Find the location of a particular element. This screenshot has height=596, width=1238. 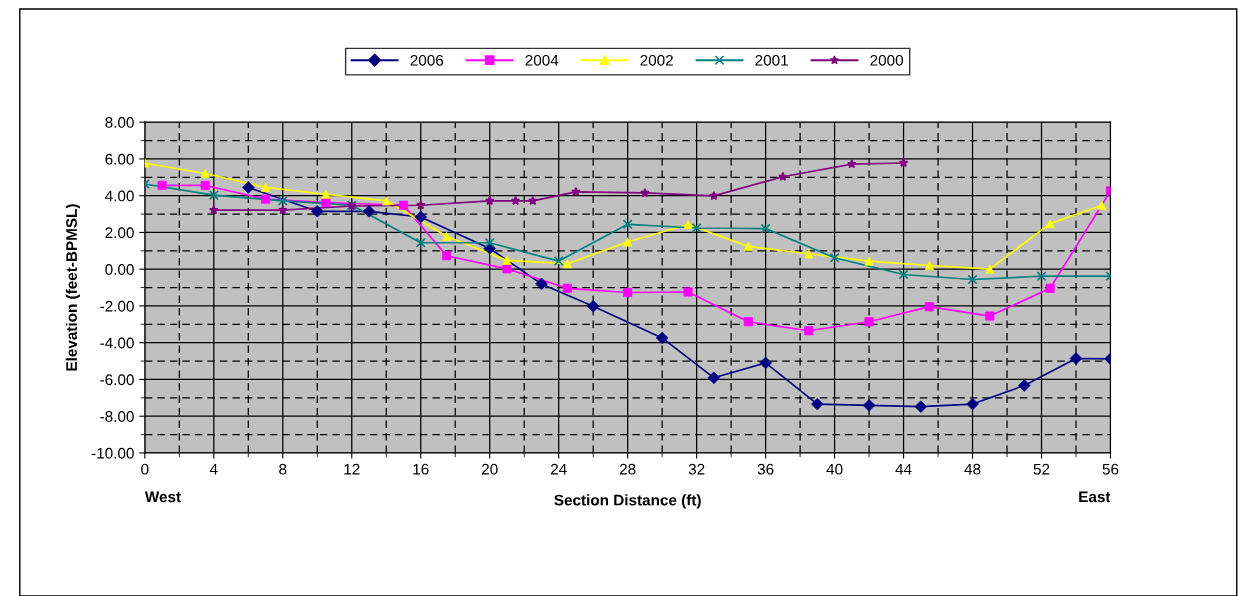

x-tick-label: 36 is located at coordinates (765, 469).